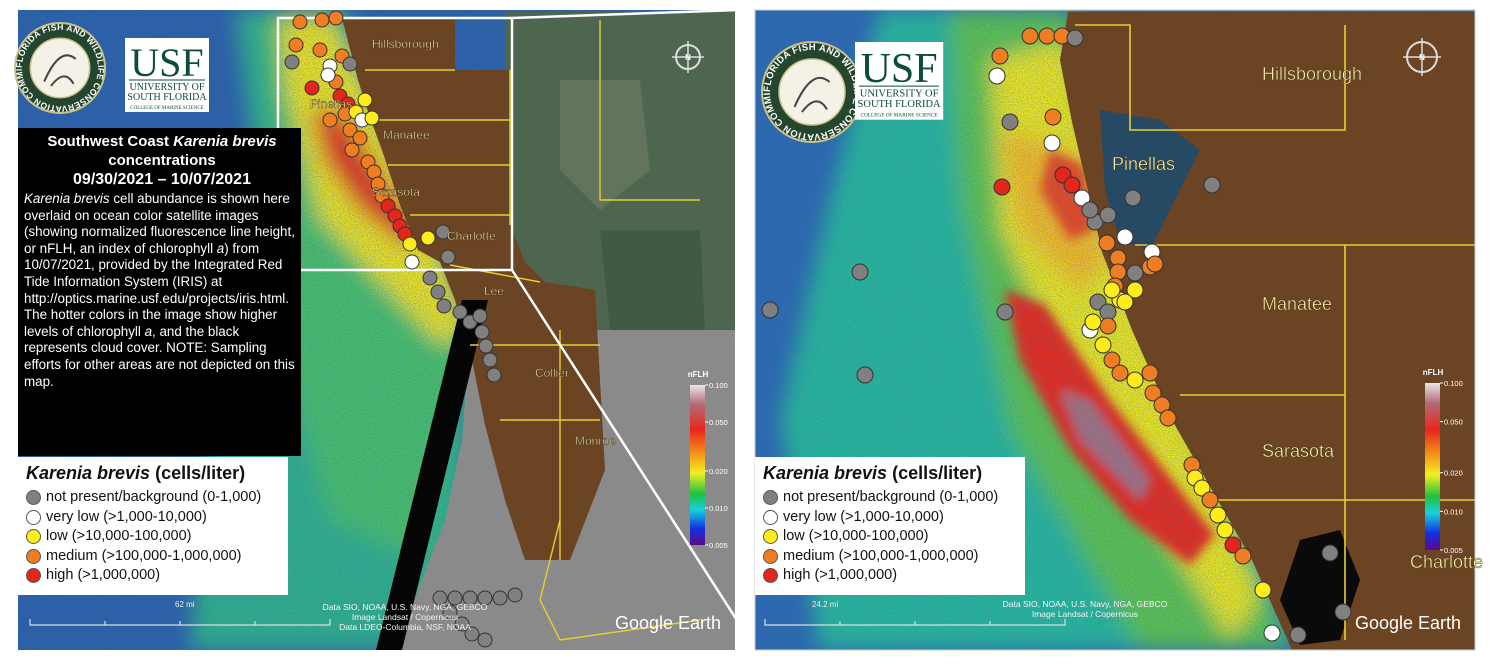 The image size is (1490, 670). What do you see at coordinates (1298, 451) in the screenshot?
I see `county-label: Sarasota` at bounding box center [1298, 451].